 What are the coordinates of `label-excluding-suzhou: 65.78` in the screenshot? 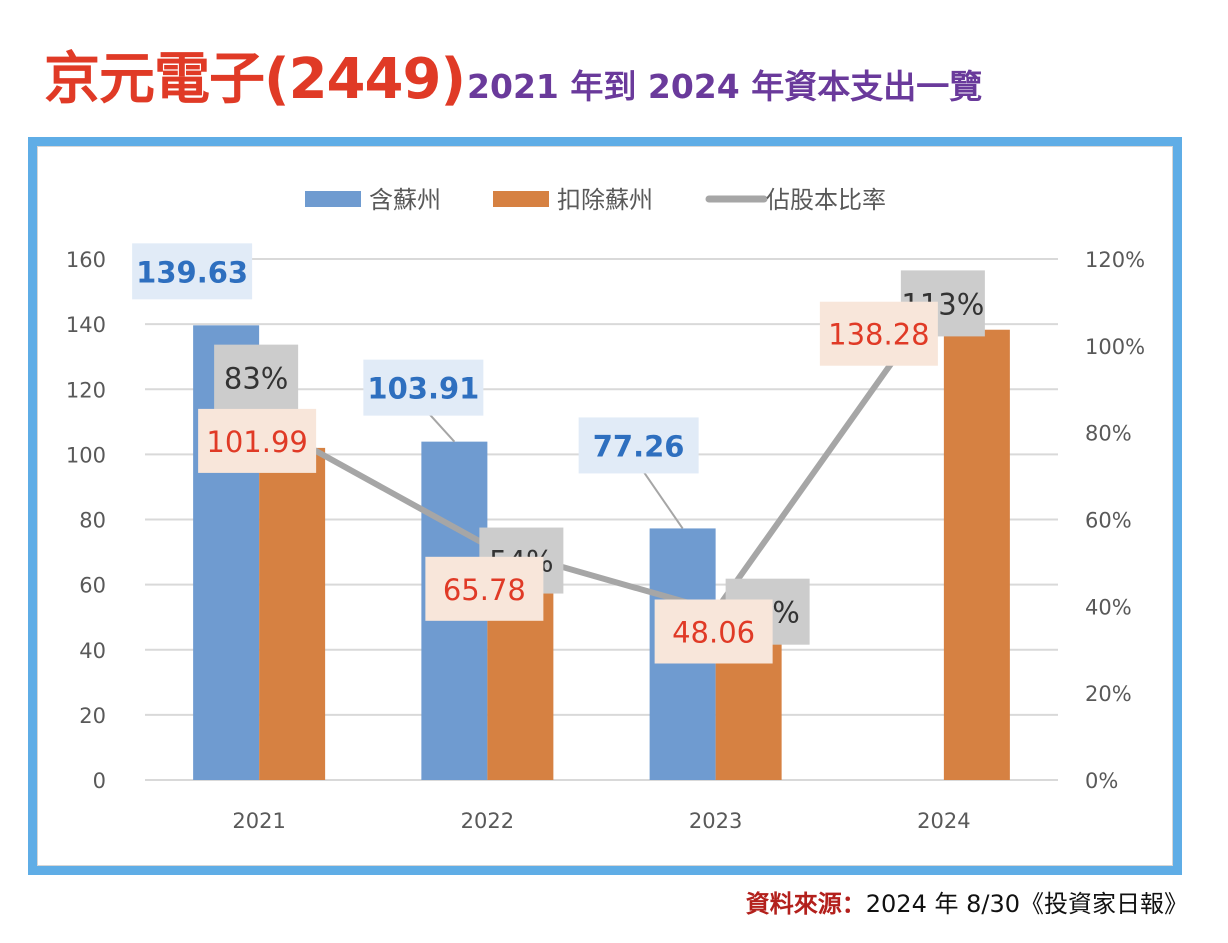 It's located at (484, 590).